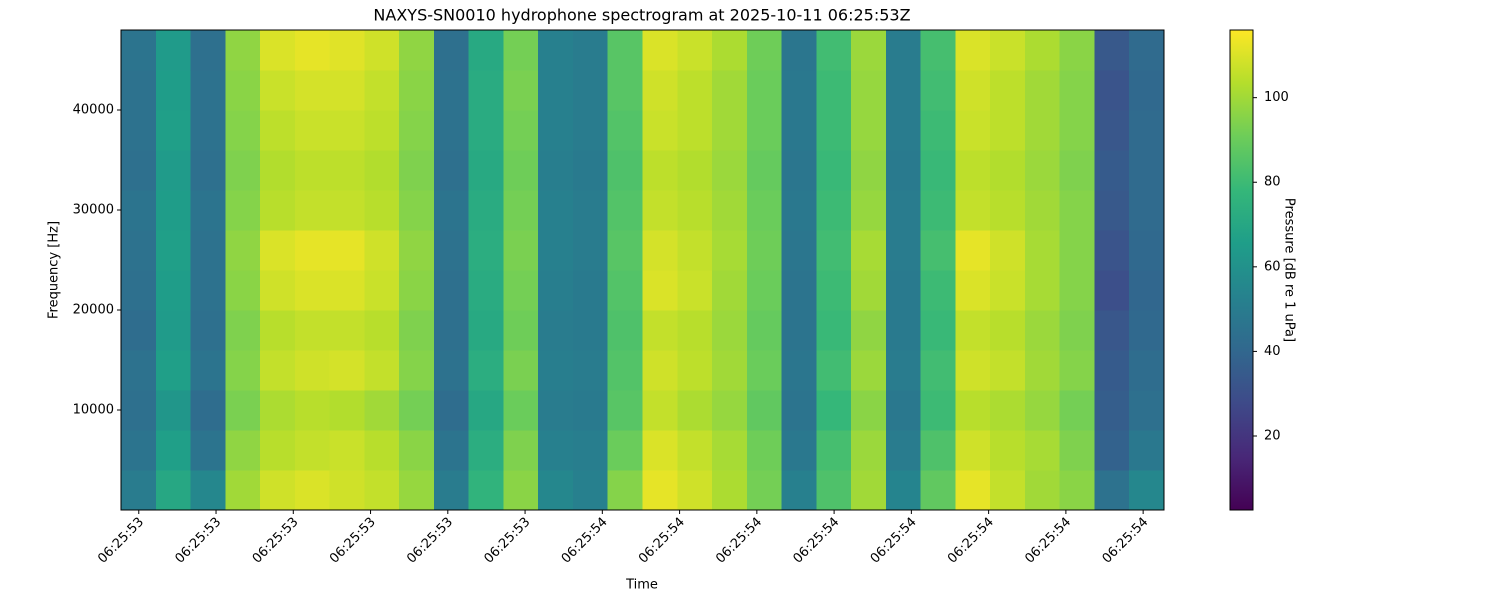 This screenshot has width=1500, height=600. Describe the element at coordinates (54, 270) in the screenshot. I see `y-axis-label: Frequency [Hz]` at that location.